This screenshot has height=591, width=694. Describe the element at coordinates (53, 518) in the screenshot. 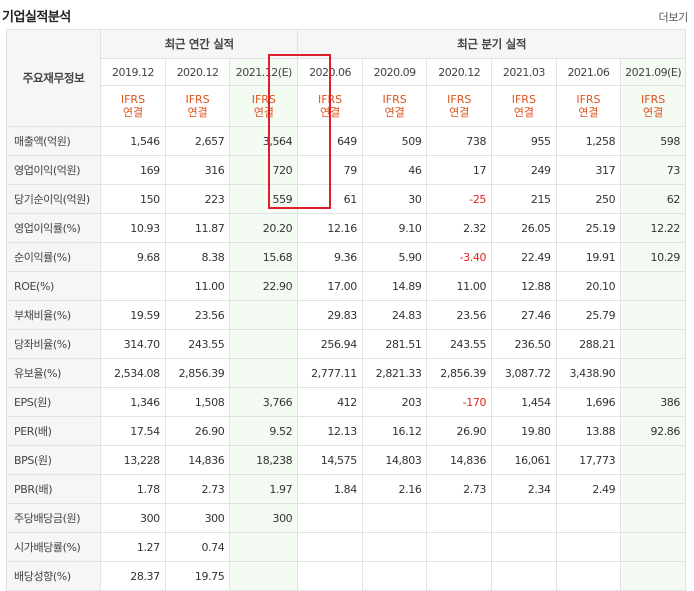

I see `row-label: 주당배당금(원)` at that location.